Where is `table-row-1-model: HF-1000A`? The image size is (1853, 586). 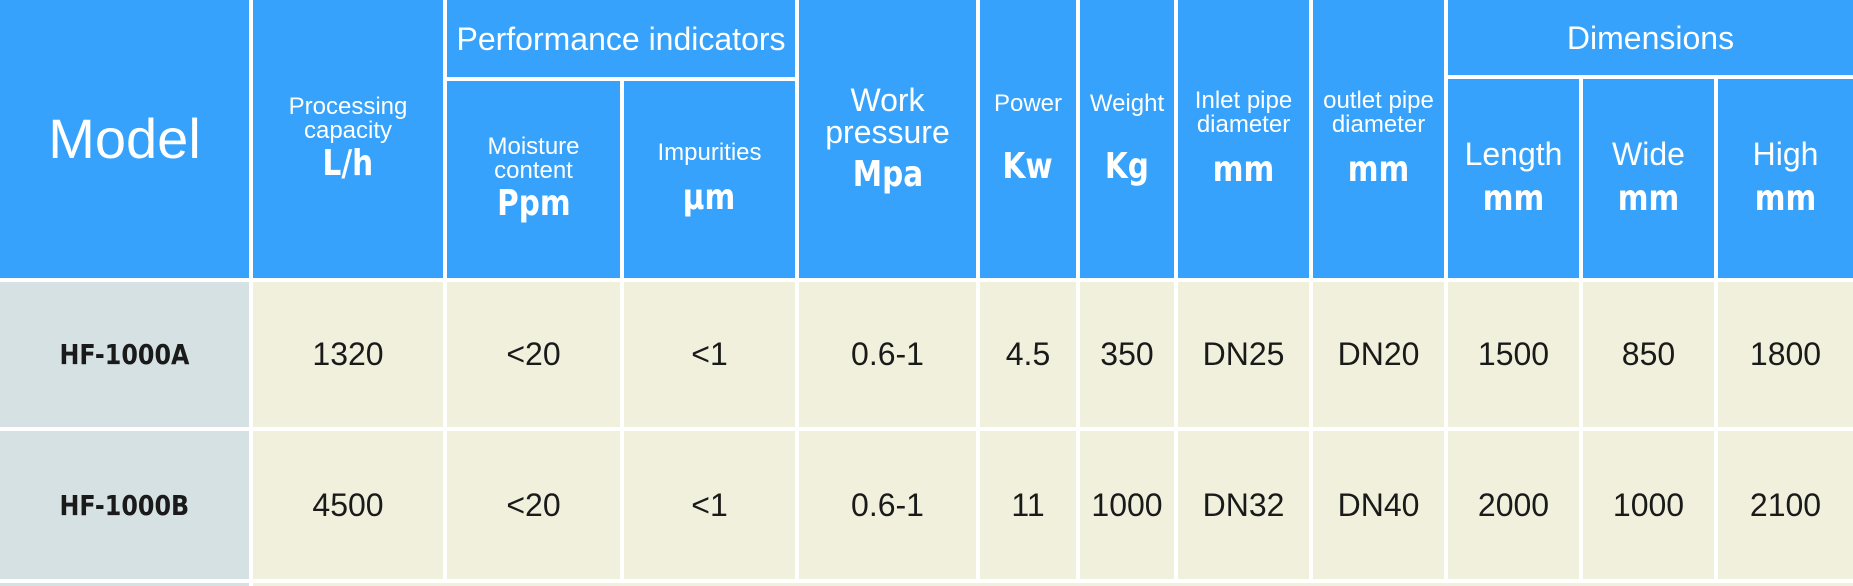 table-row-1-model: HF-1000A is located at coordinates (124, 354).